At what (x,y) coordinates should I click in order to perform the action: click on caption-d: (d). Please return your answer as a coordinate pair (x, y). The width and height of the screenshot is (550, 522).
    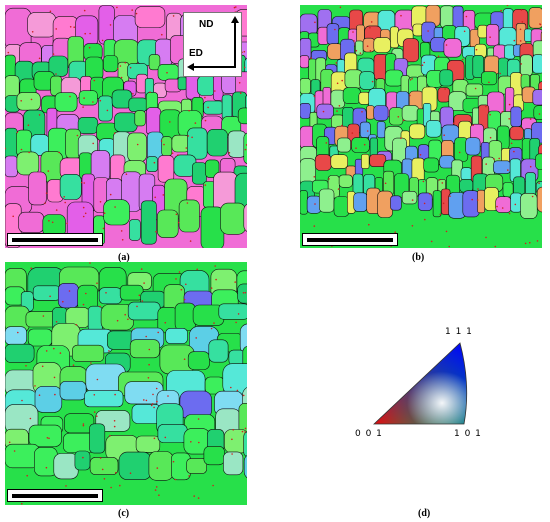
    Looking at the image, I should click on (424, 513).